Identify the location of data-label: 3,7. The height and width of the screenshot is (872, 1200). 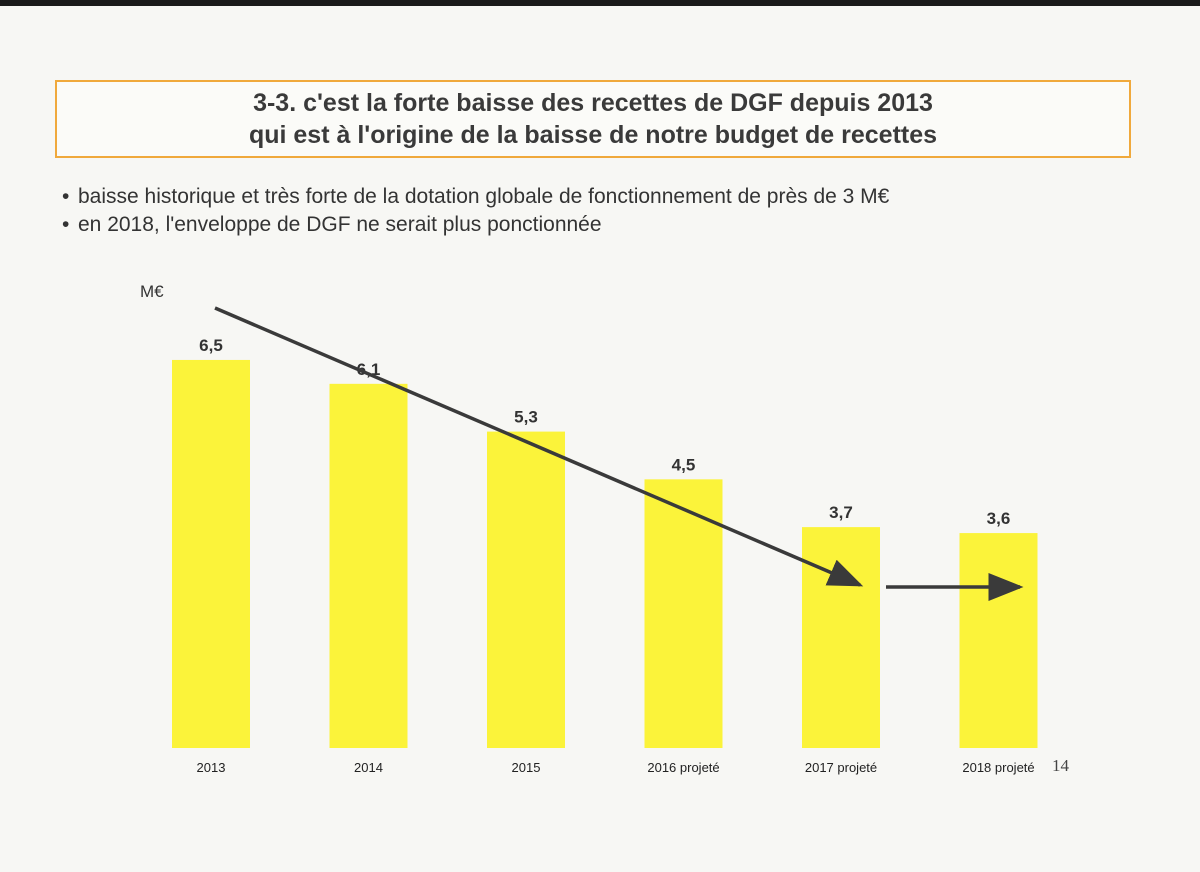
(841, 512).